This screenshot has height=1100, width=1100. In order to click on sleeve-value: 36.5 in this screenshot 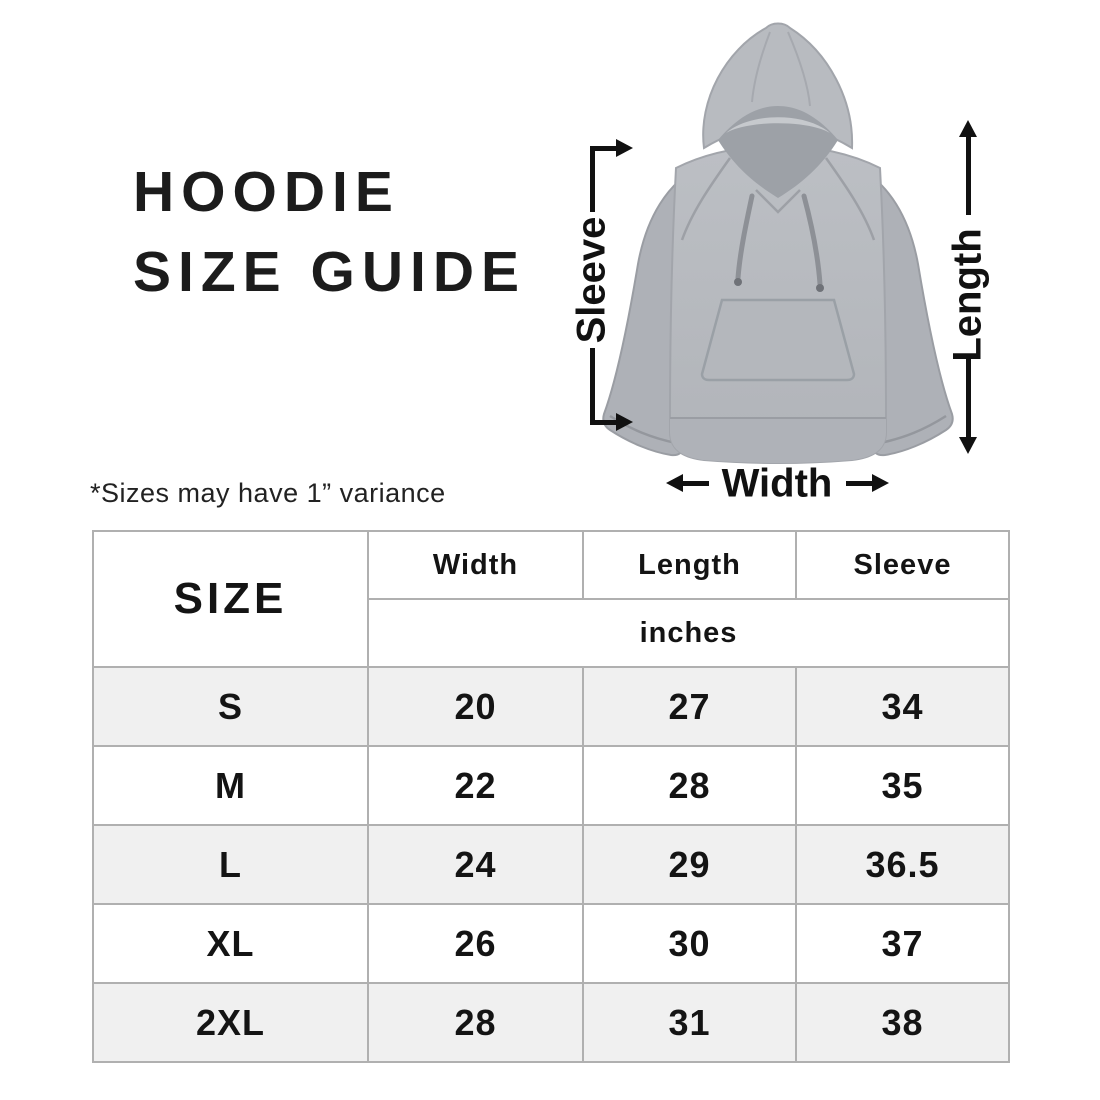, I will do `click(902, 864)`.